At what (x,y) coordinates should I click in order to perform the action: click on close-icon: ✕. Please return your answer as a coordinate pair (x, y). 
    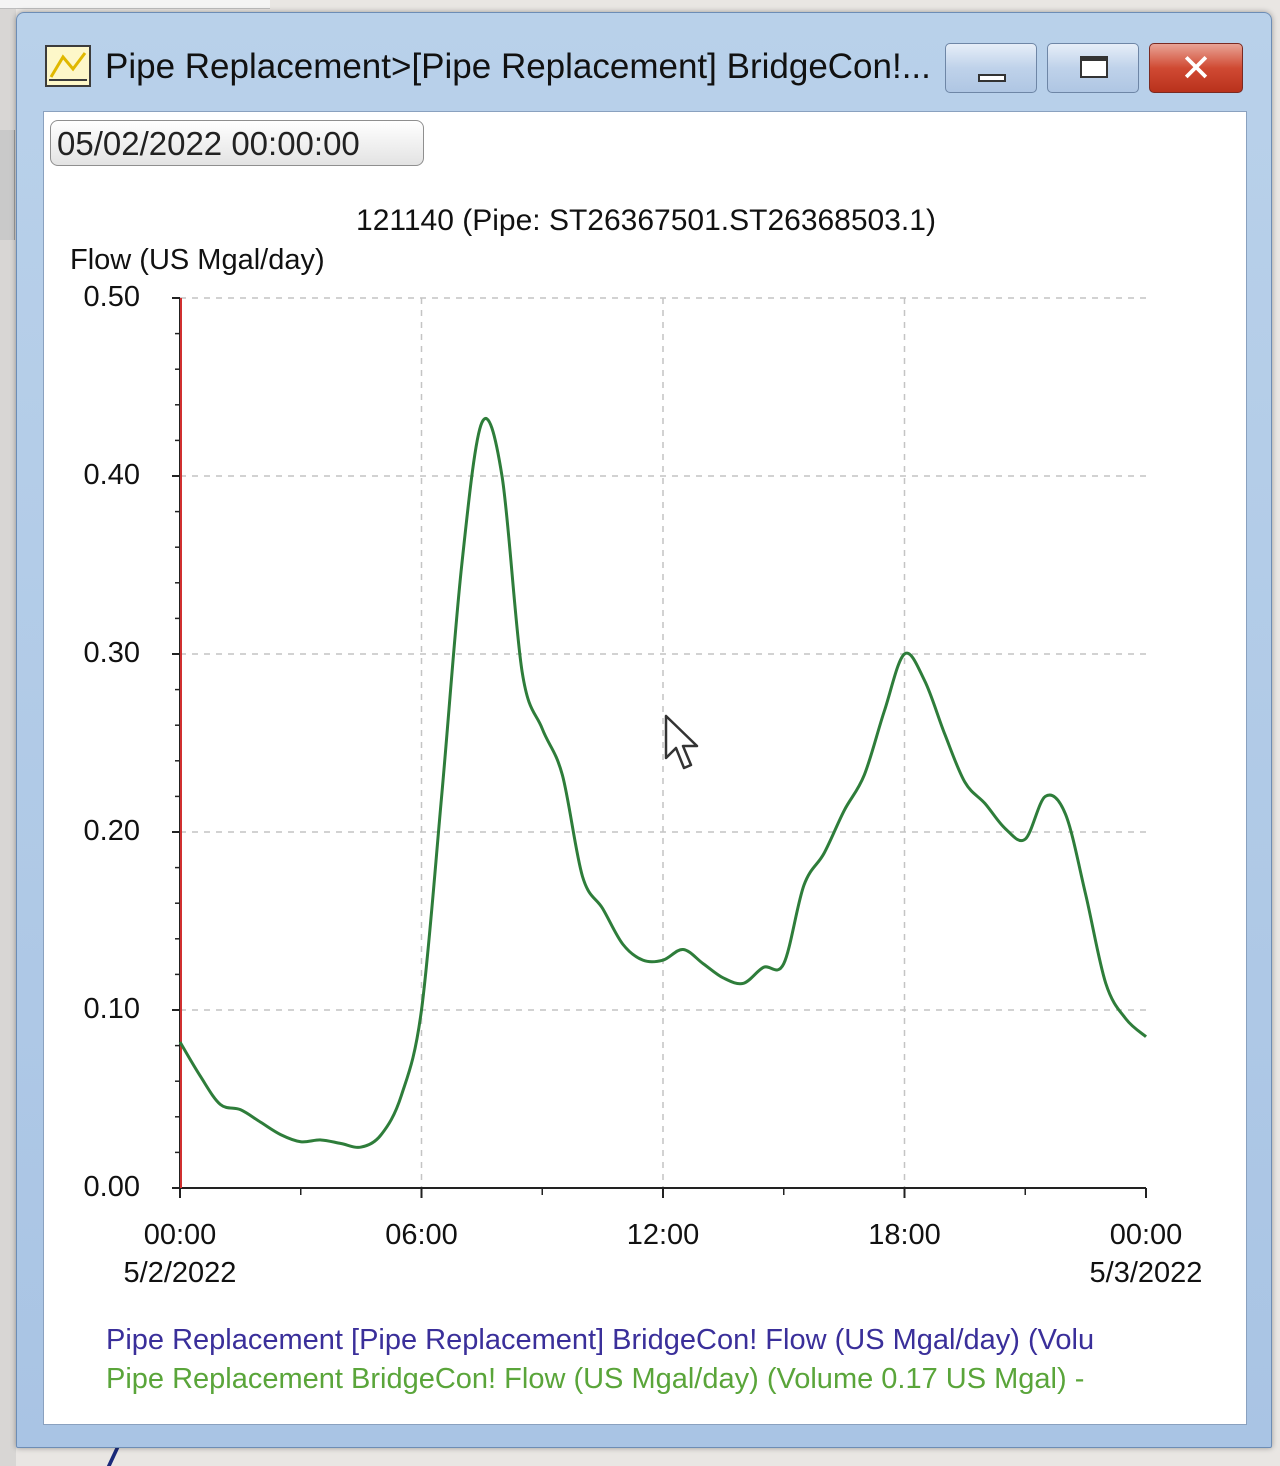
    Looking at the image, I should click on (1196, 69).